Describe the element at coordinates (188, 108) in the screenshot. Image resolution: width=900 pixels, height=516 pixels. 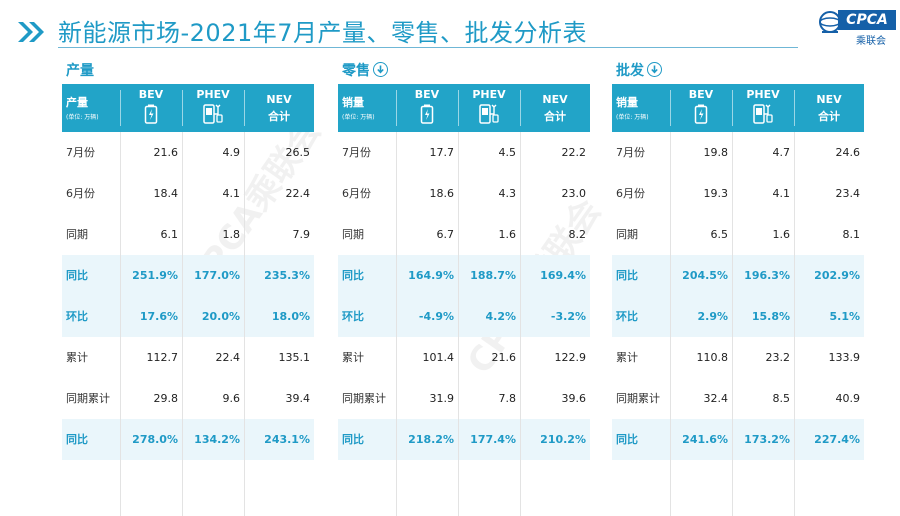
I see `panel-header-row: 产量 (单位: 万辆) BEV PHEV` at that location.